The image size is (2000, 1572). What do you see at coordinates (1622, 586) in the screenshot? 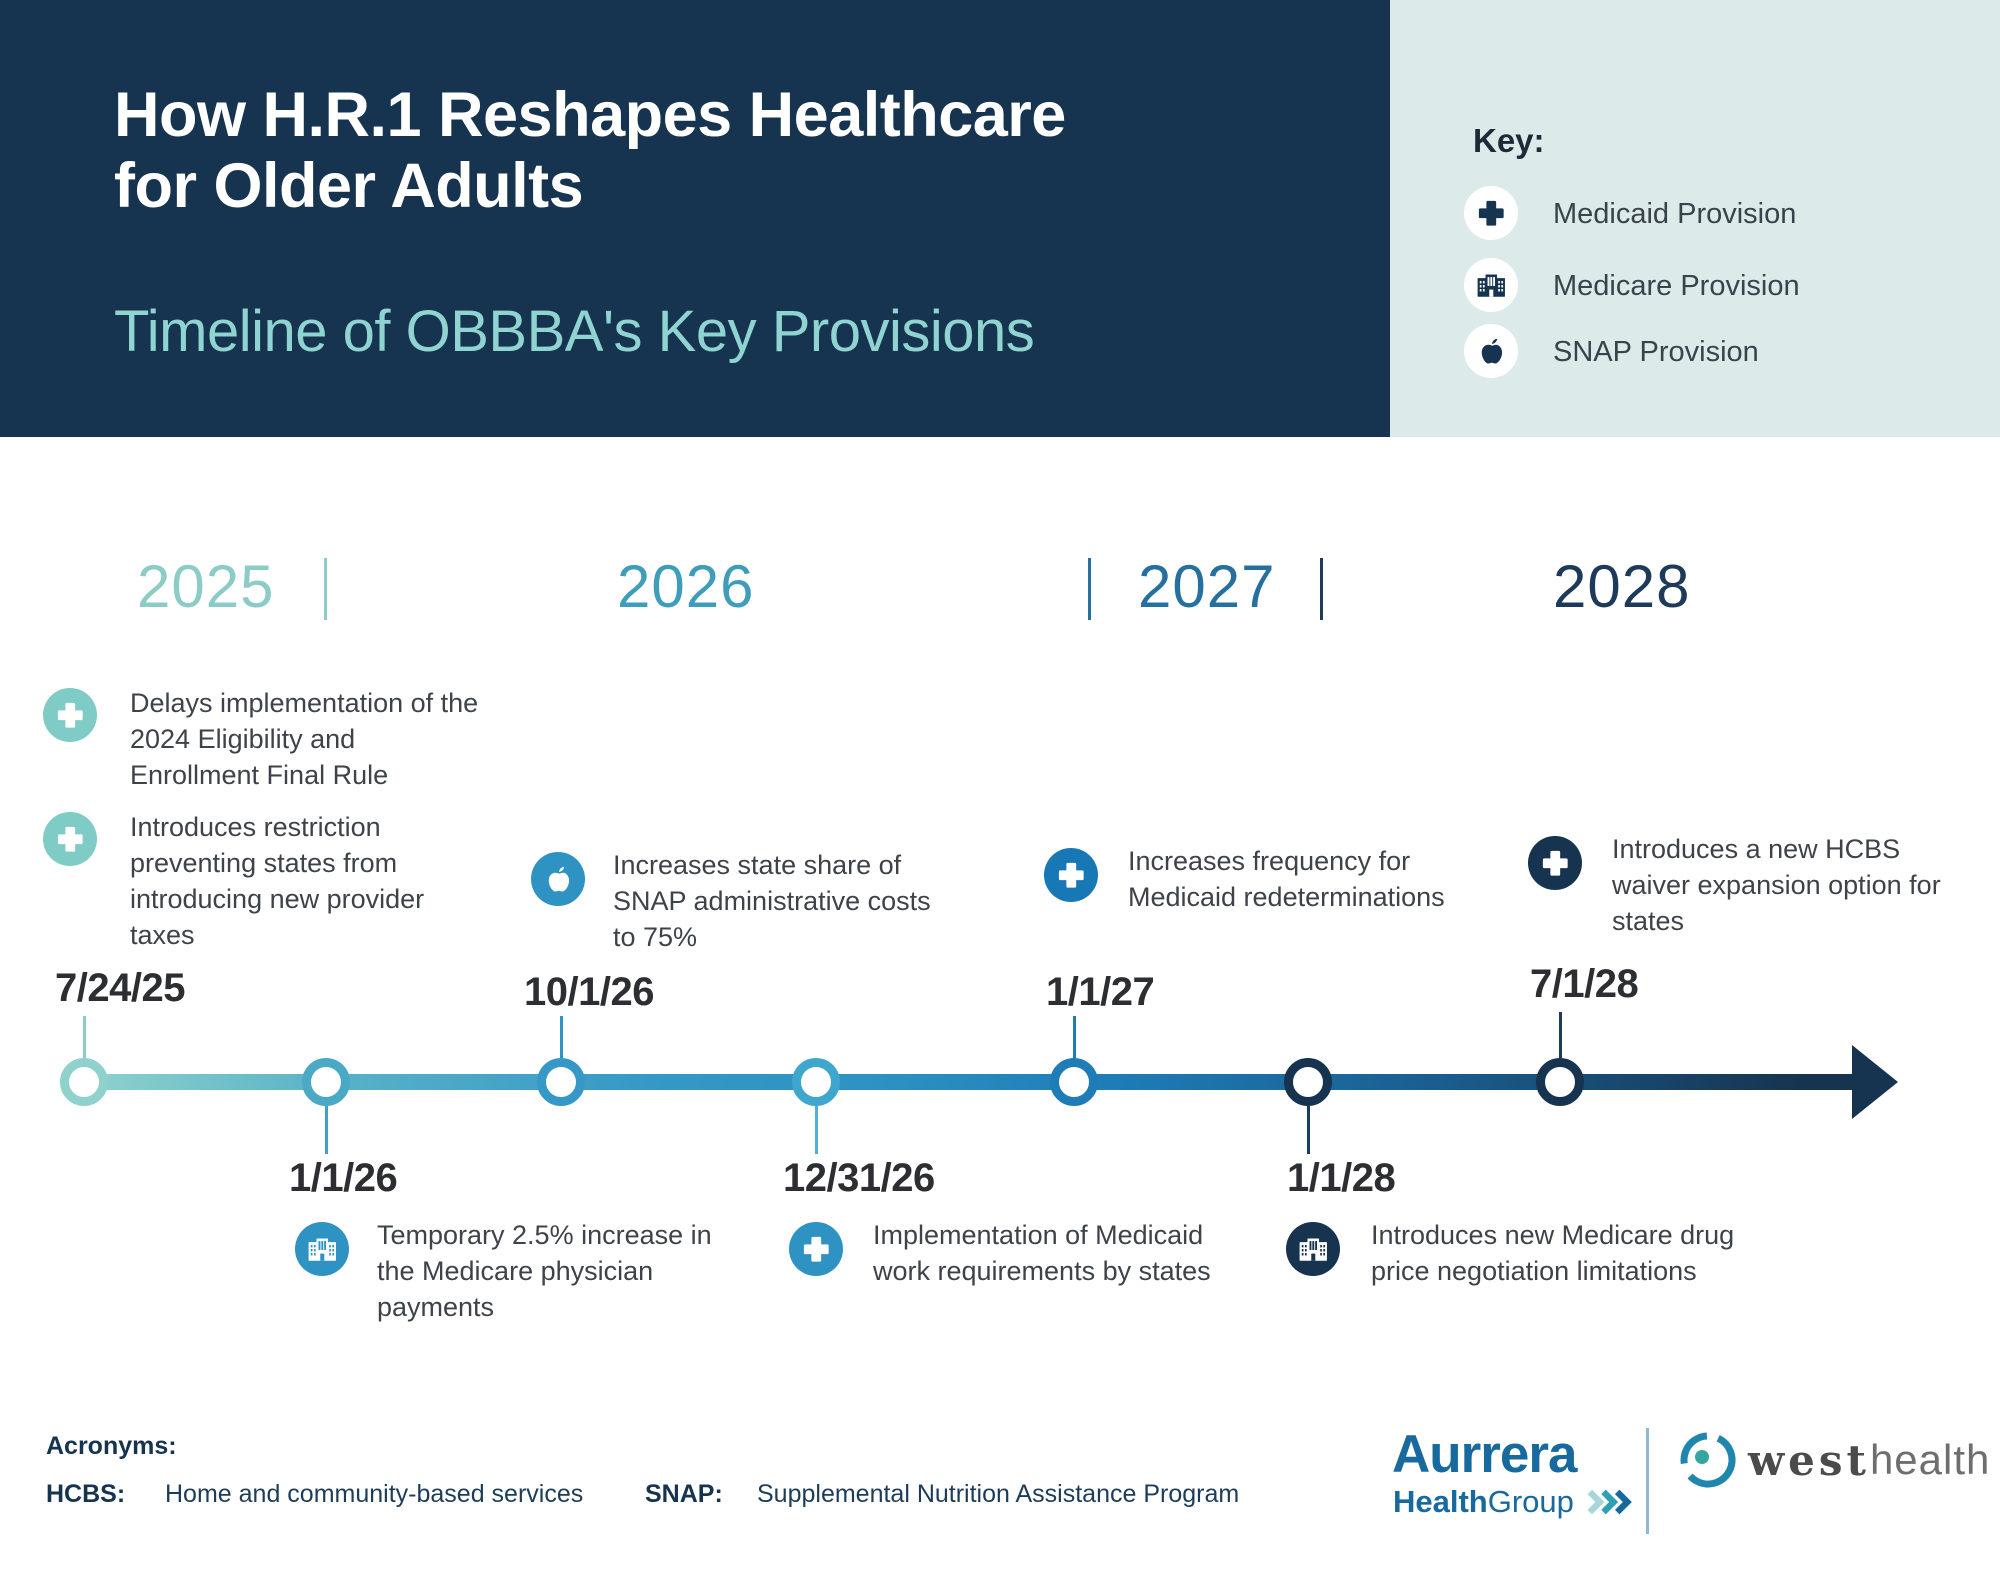
I see `year-2028: 2028` at bounding box center [1622, 586].